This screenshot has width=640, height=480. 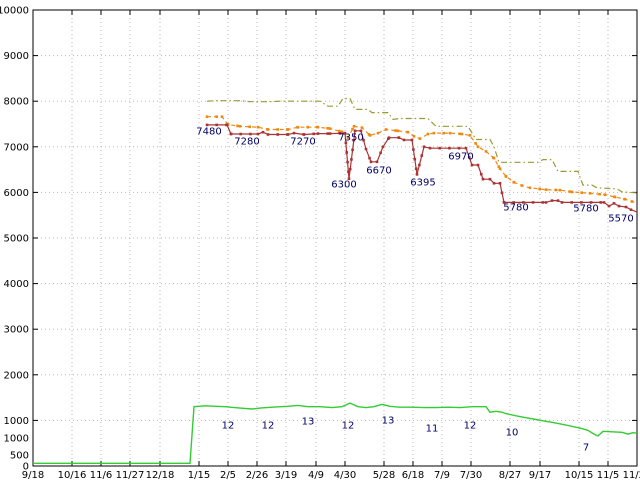 I want to click on y2-tick-label: 500, so click(x=19, y=456).